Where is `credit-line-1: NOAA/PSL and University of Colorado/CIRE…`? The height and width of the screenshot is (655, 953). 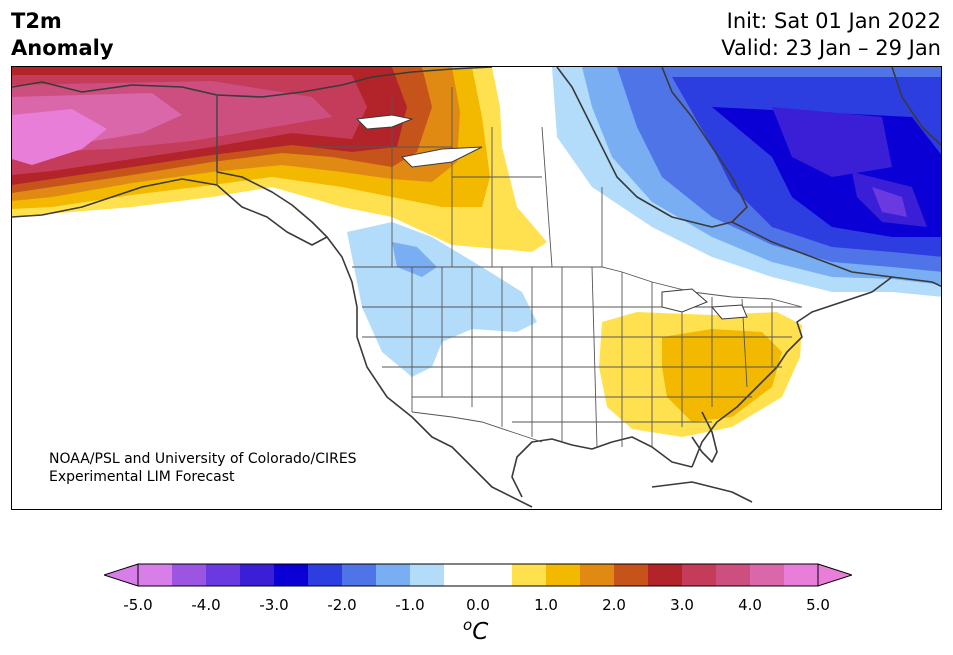
credit-line-1: NOAA/PSL and University of Colorado/CIRE… is located at coordinates (203, 459).